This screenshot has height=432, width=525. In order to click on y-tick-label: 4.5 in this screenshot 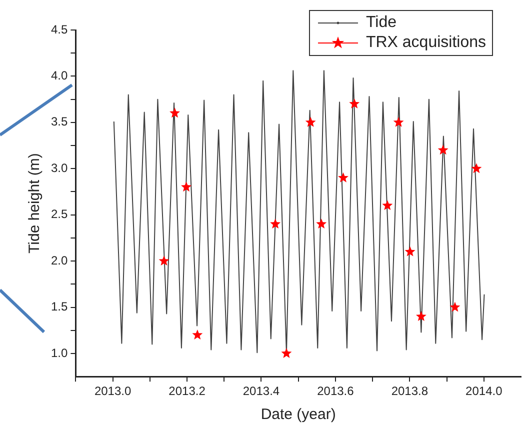, I will do `click(59, 29)`.